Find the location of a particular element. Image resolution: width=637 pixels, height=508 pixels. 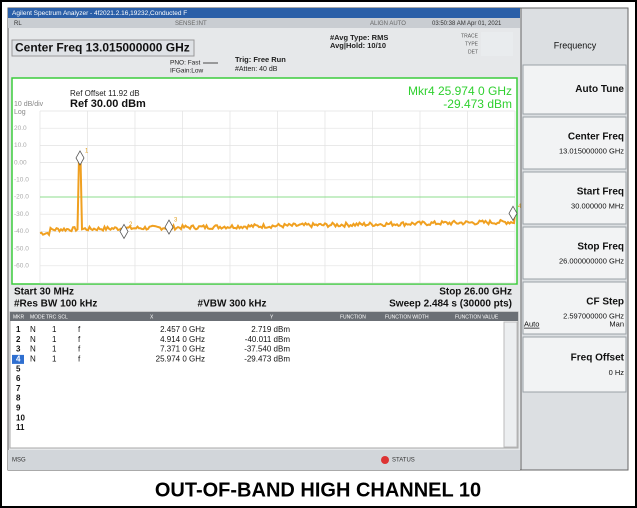

table-cell: 9 is located at coordinates (18, 408).